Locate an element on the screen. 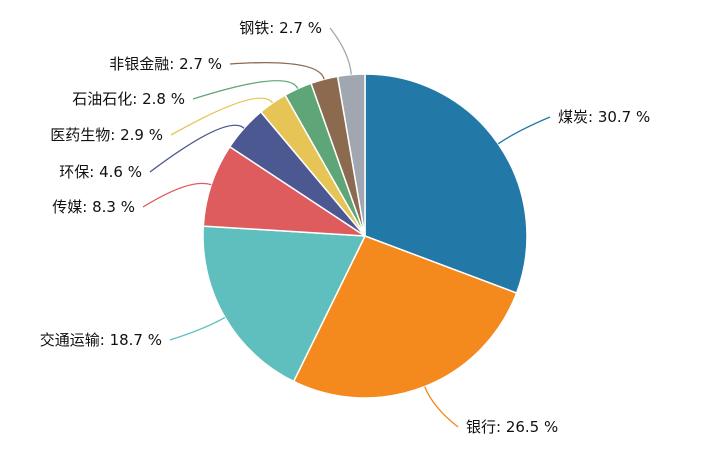 The height and width of the screenshot is (460, 711). slice-label: 煤炭: 30.7 % is located at coordinates (604, 117).